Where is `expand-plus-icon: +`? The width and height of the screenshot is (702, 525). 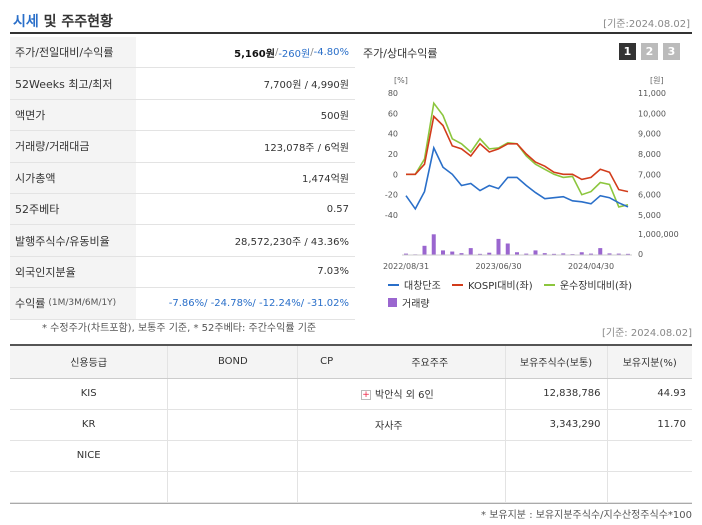
expand-plus-icon: + is located at coordinates (366, 395).